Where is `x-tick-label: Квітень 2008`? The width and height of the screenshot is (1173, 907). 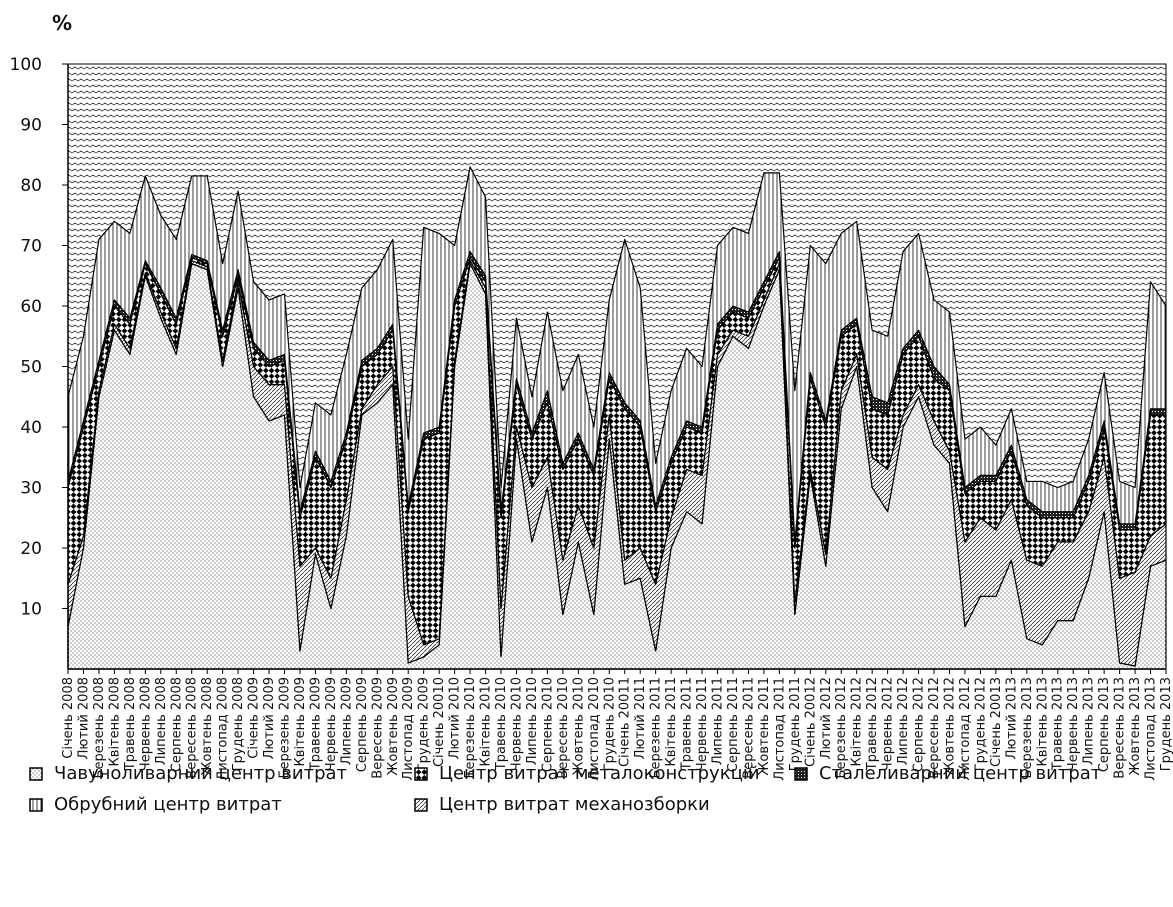
x-tick-label: Квітень 2008 is located at coordinates (114, 721).